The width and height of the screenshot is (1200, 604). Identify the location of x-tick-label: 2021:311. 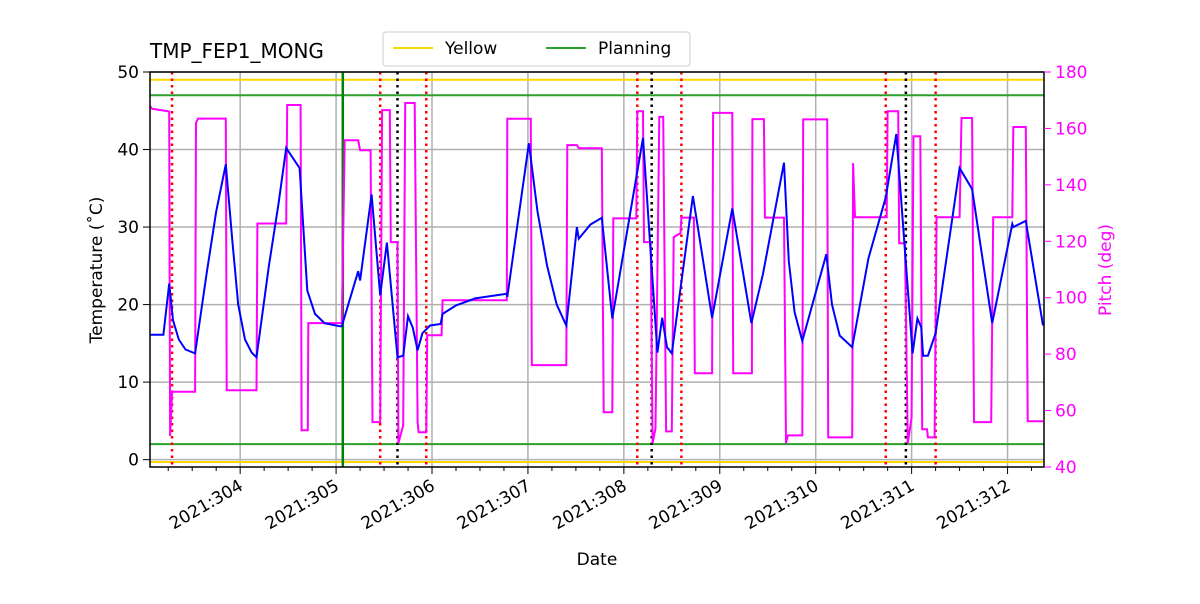
(878, 505).